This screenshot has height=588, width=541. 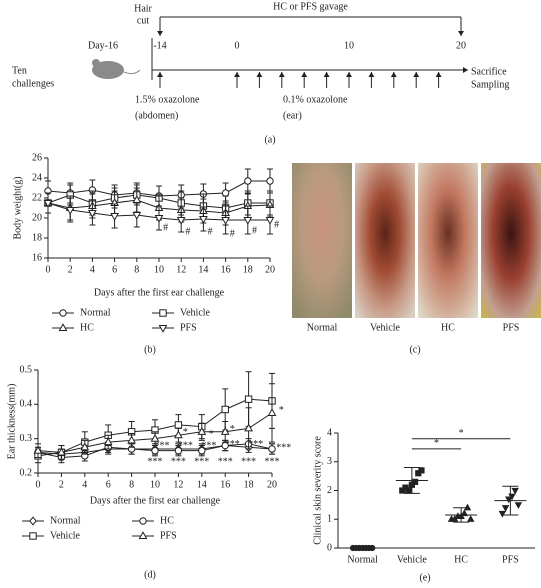 What do you see at coordinates (167, 99) in the screenshot?
I see `sensitization-label: 1.5% oxazolone` at bounding box center [167, 99].